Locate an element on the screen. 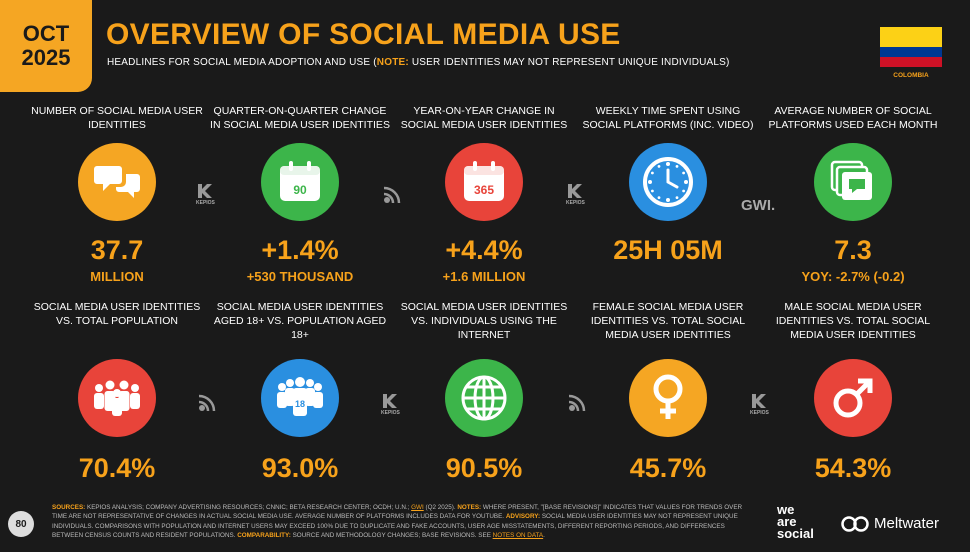  stat-value: 70.4% is located at coordinates (117, 468).